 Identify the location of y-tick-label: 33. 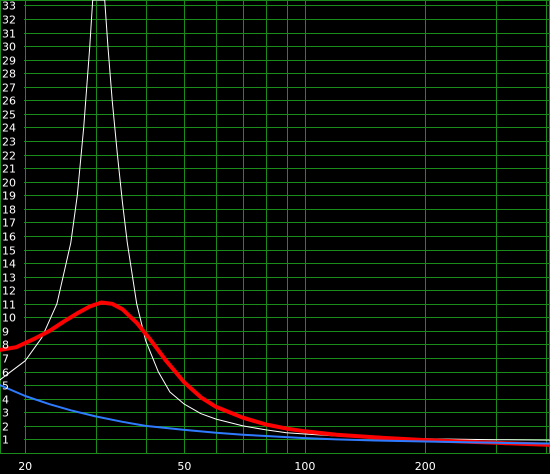
(9, 6).